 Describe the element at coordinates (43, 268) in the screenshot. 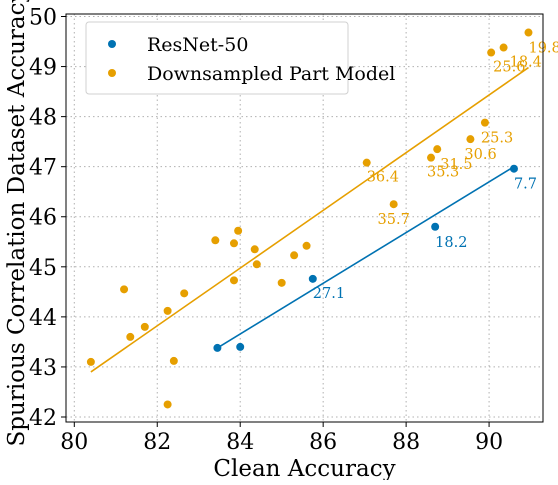

I see `y-tick-label: 45` at that location.